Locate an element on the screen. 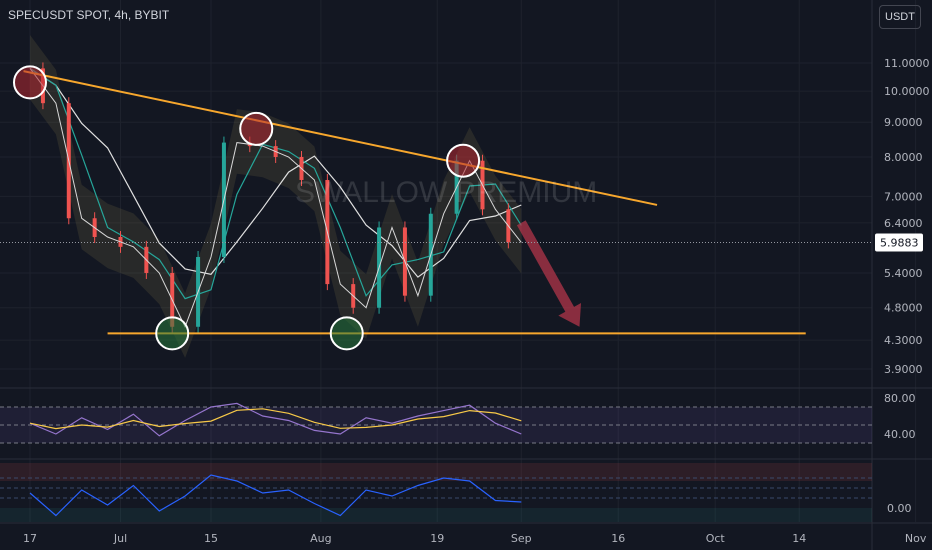  price-axis-label: 3.9000 is located at coordinates (903, 369).